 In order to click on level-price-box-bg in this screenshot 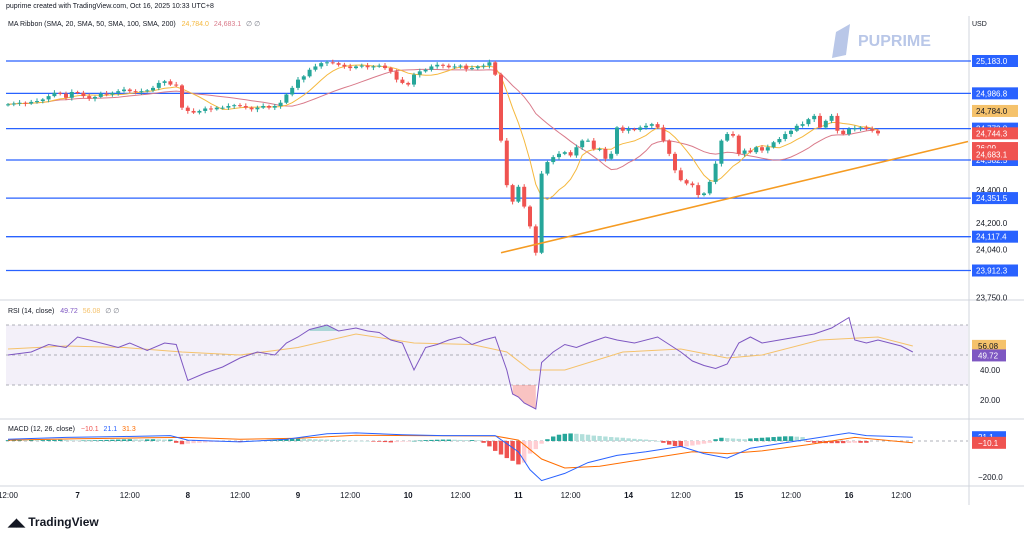, I will do `click(995, 236)`.